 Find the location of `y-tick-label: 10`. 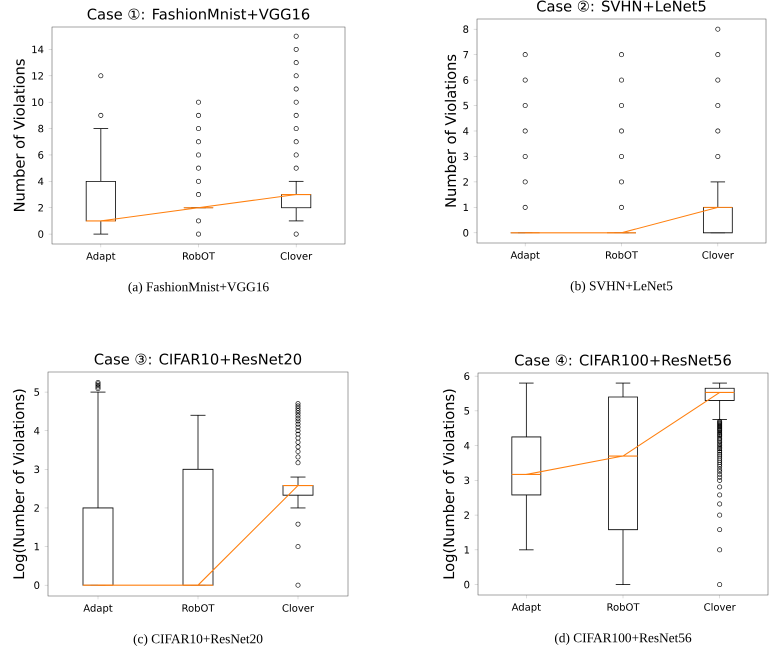

y-tick-label: 10 is located at coordinates (38, 102).